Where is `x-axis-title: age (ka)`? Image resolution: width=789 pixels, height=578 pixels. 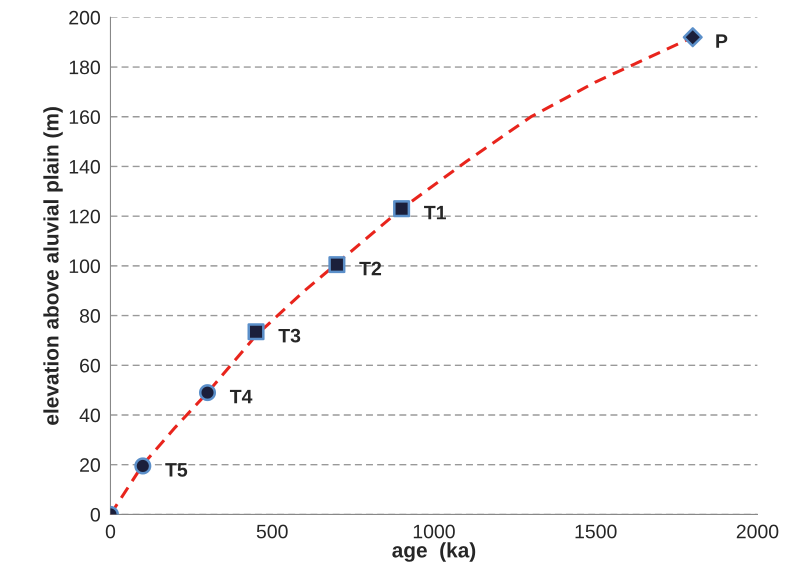 x-axis-title: age (ka) is located at coordinates (434, 552).